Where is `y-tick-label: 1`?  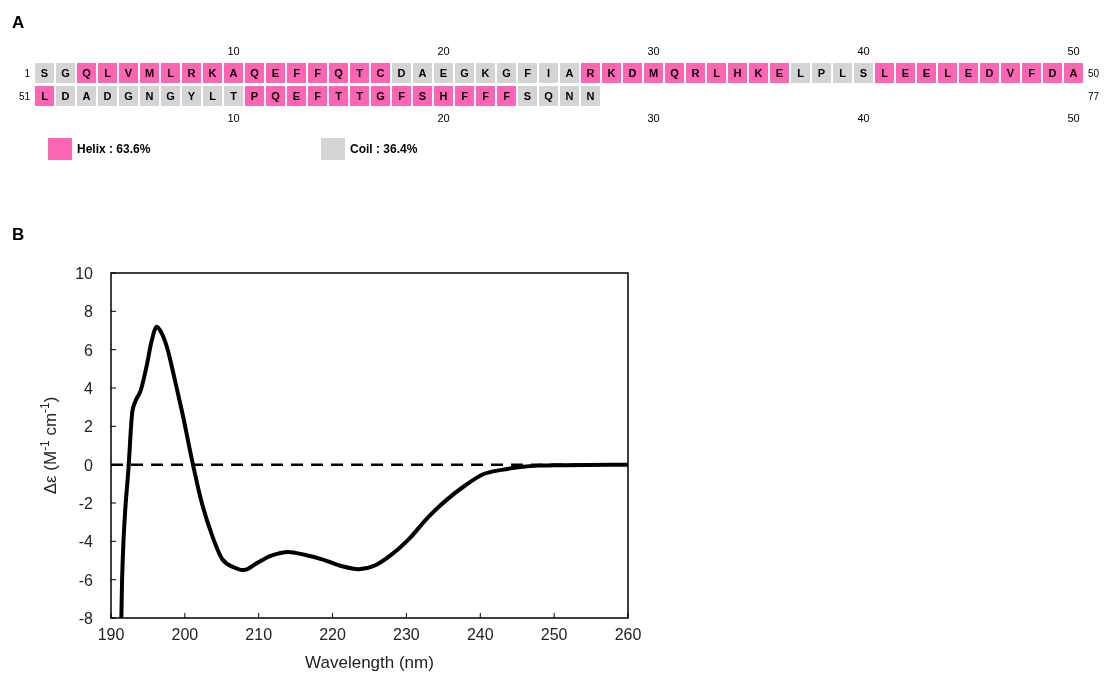
y-tick-label: 1 is located at coordinates (27, 73).